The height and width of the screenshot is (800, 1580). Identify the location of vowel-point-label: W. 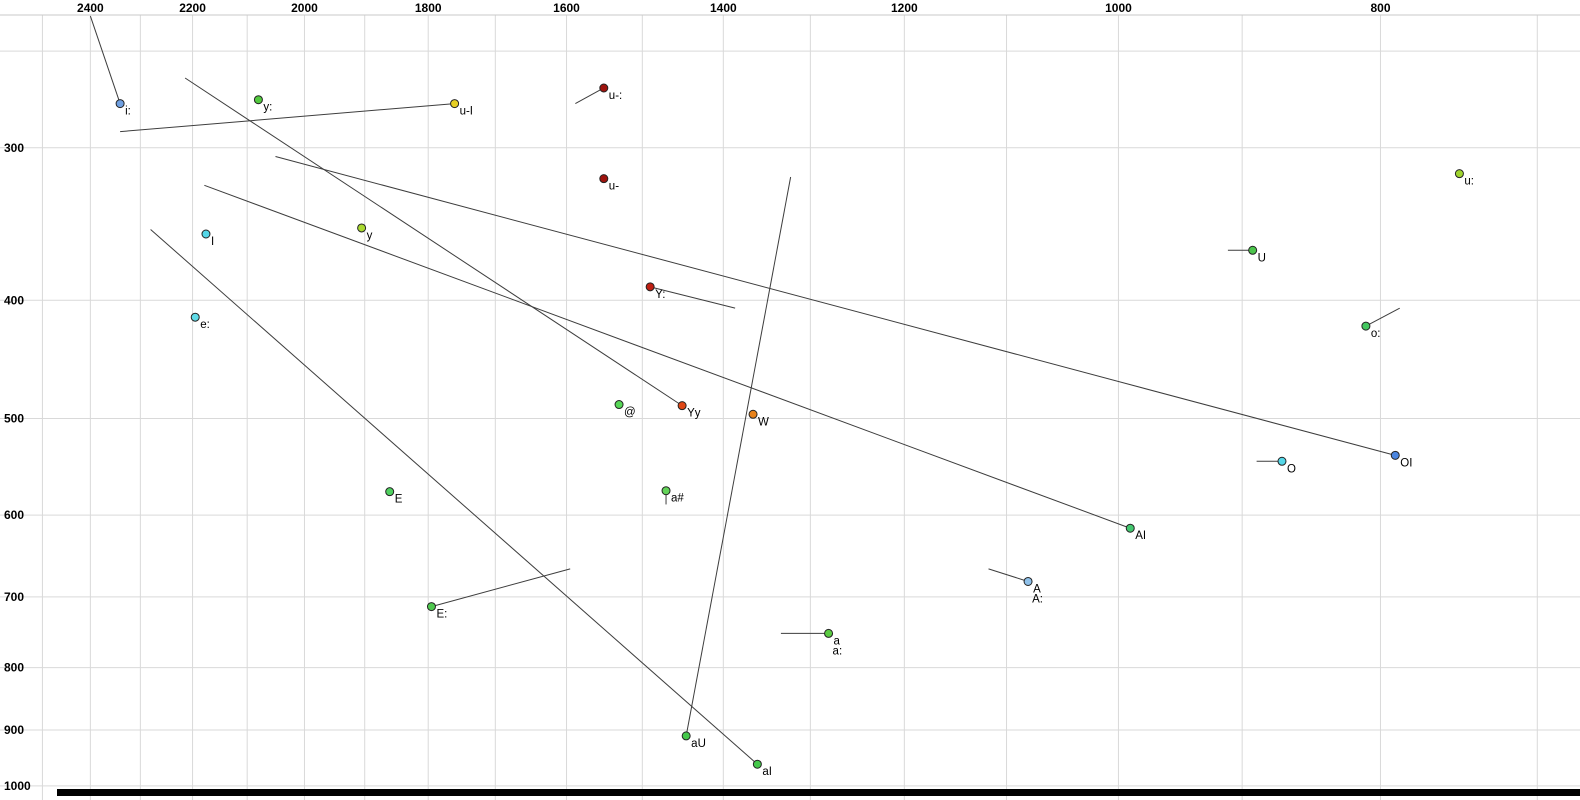
(763, 422).